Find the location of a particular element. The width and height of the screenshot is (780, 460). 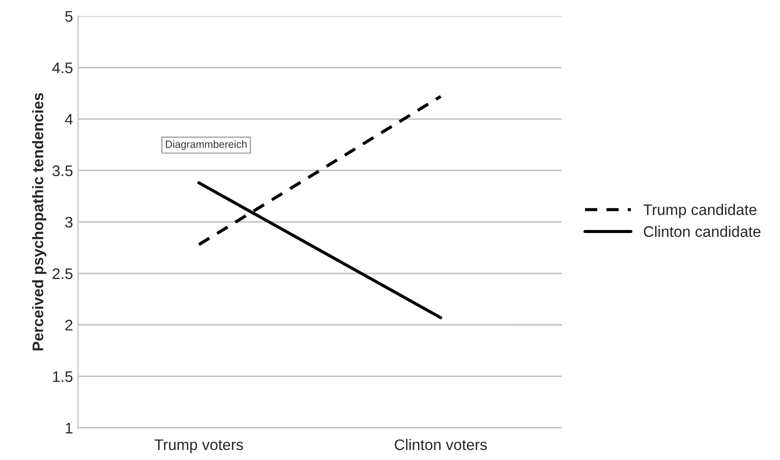

y-tick-label: 1 is located at coordinates (69, 428).